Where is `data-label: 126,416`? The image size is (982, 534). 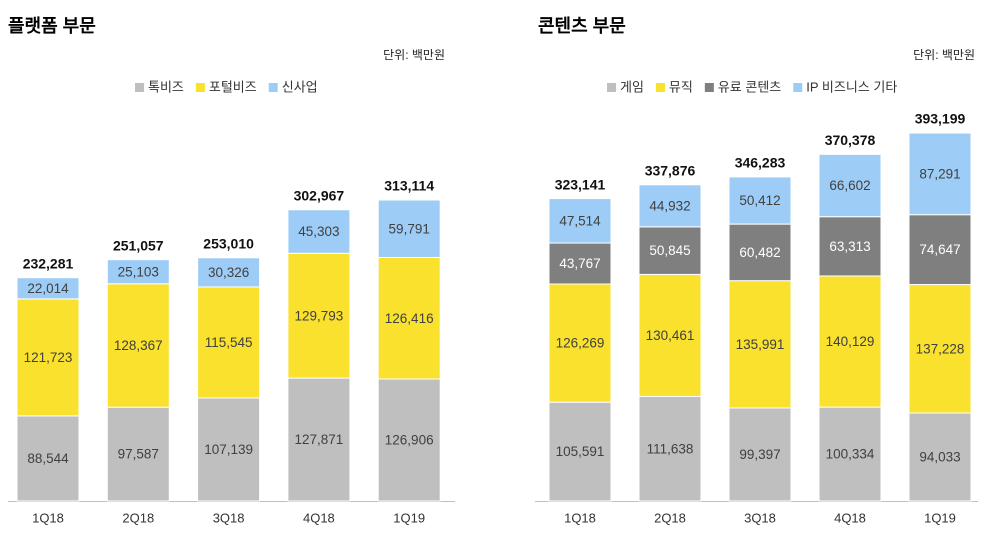
data-label: 126,416 is located at coordinates (409, 318).